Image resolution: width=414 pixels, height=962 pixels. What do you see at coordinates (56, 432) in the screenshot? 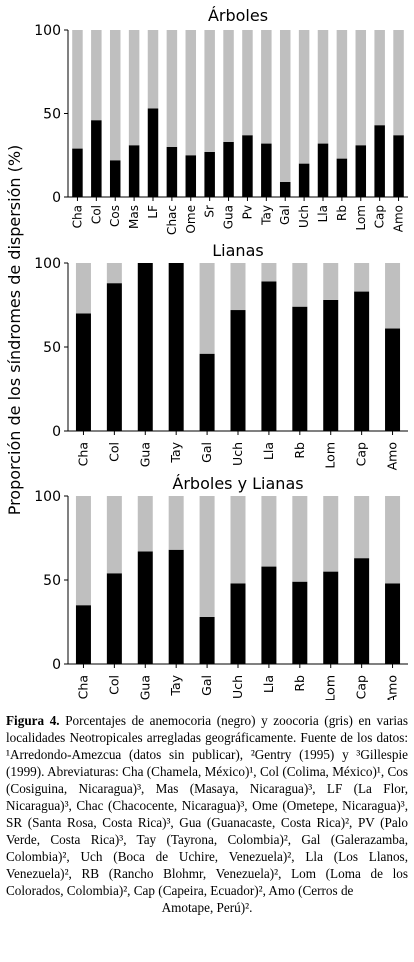
I see `y-tick-label: 0` at bounding box center [56, 432].